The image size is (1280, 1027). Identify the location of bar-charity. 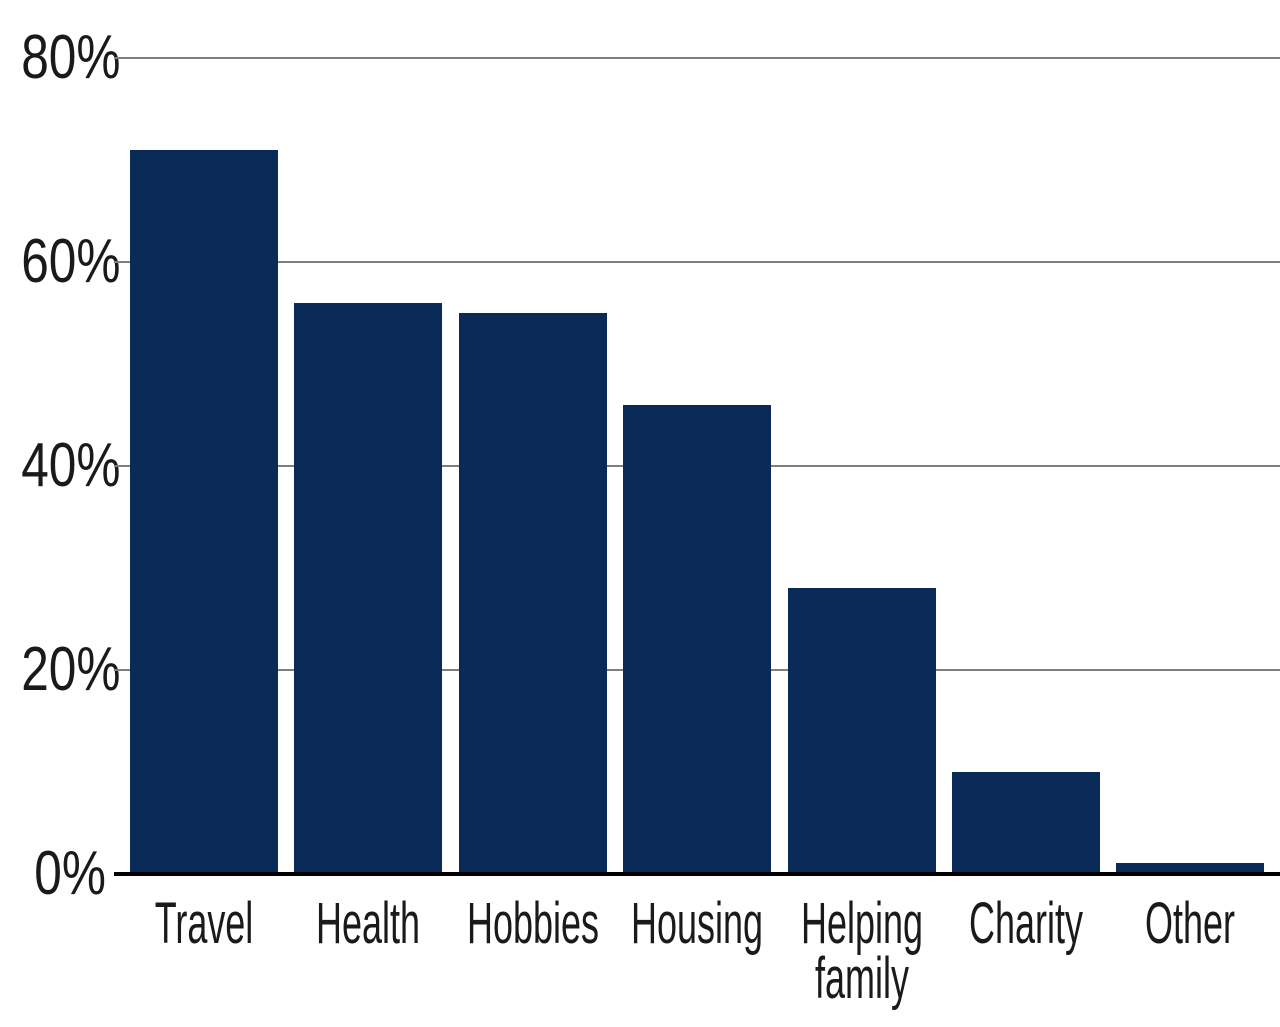
(1026, 823).